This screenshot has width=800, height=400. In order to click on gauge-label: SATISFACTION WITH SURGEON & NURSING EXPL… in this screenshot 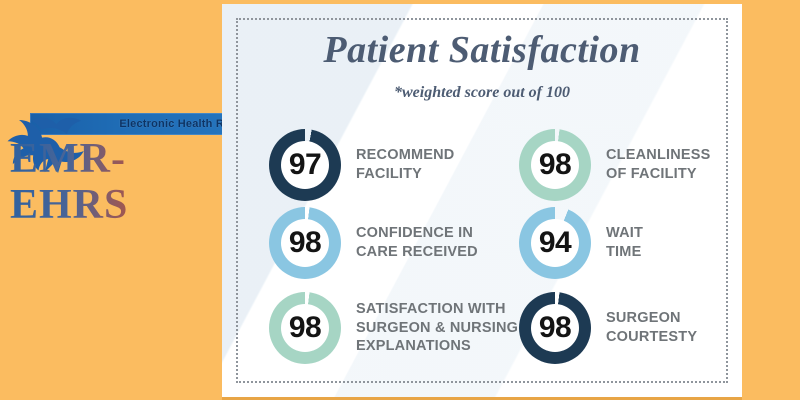, I will do `click(437, 327)`.